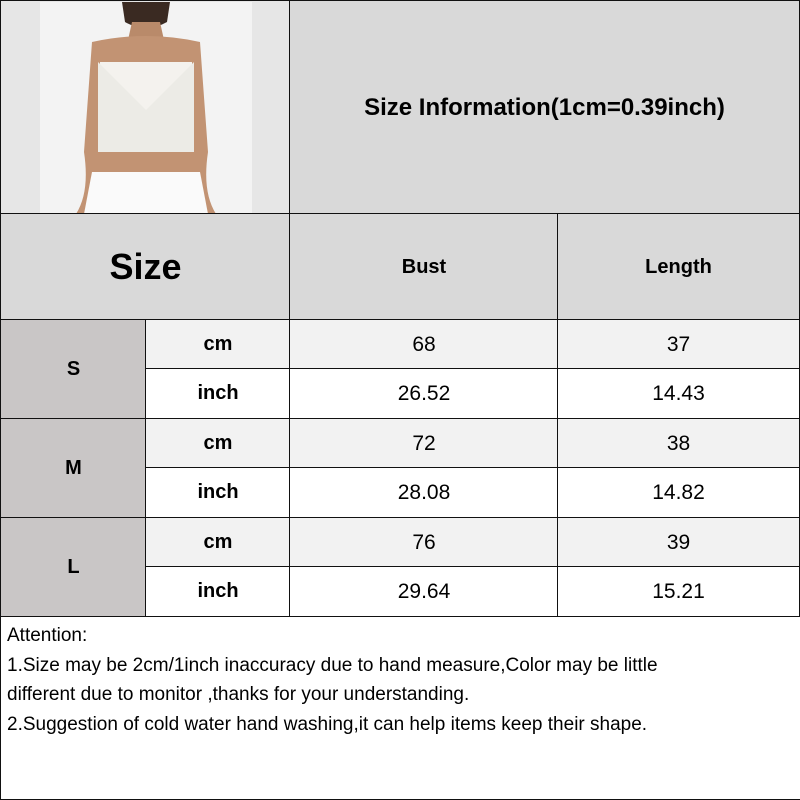 The image size is (800, 800). I want to click on size-label: S, so click(73, 369).